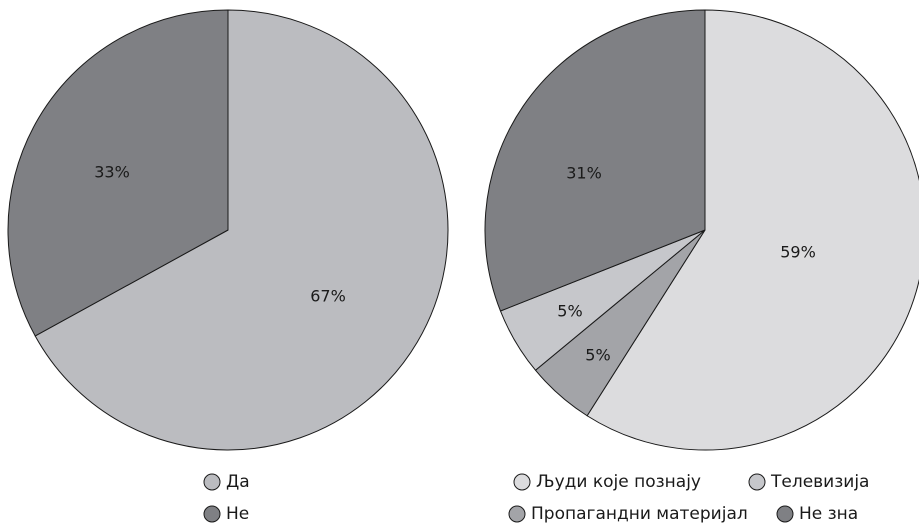 This screenshot has width=919, height=530. Describe the element at coordinates (237, 514) in the screenshot. I see `legend-label-ne: Не` at that location.